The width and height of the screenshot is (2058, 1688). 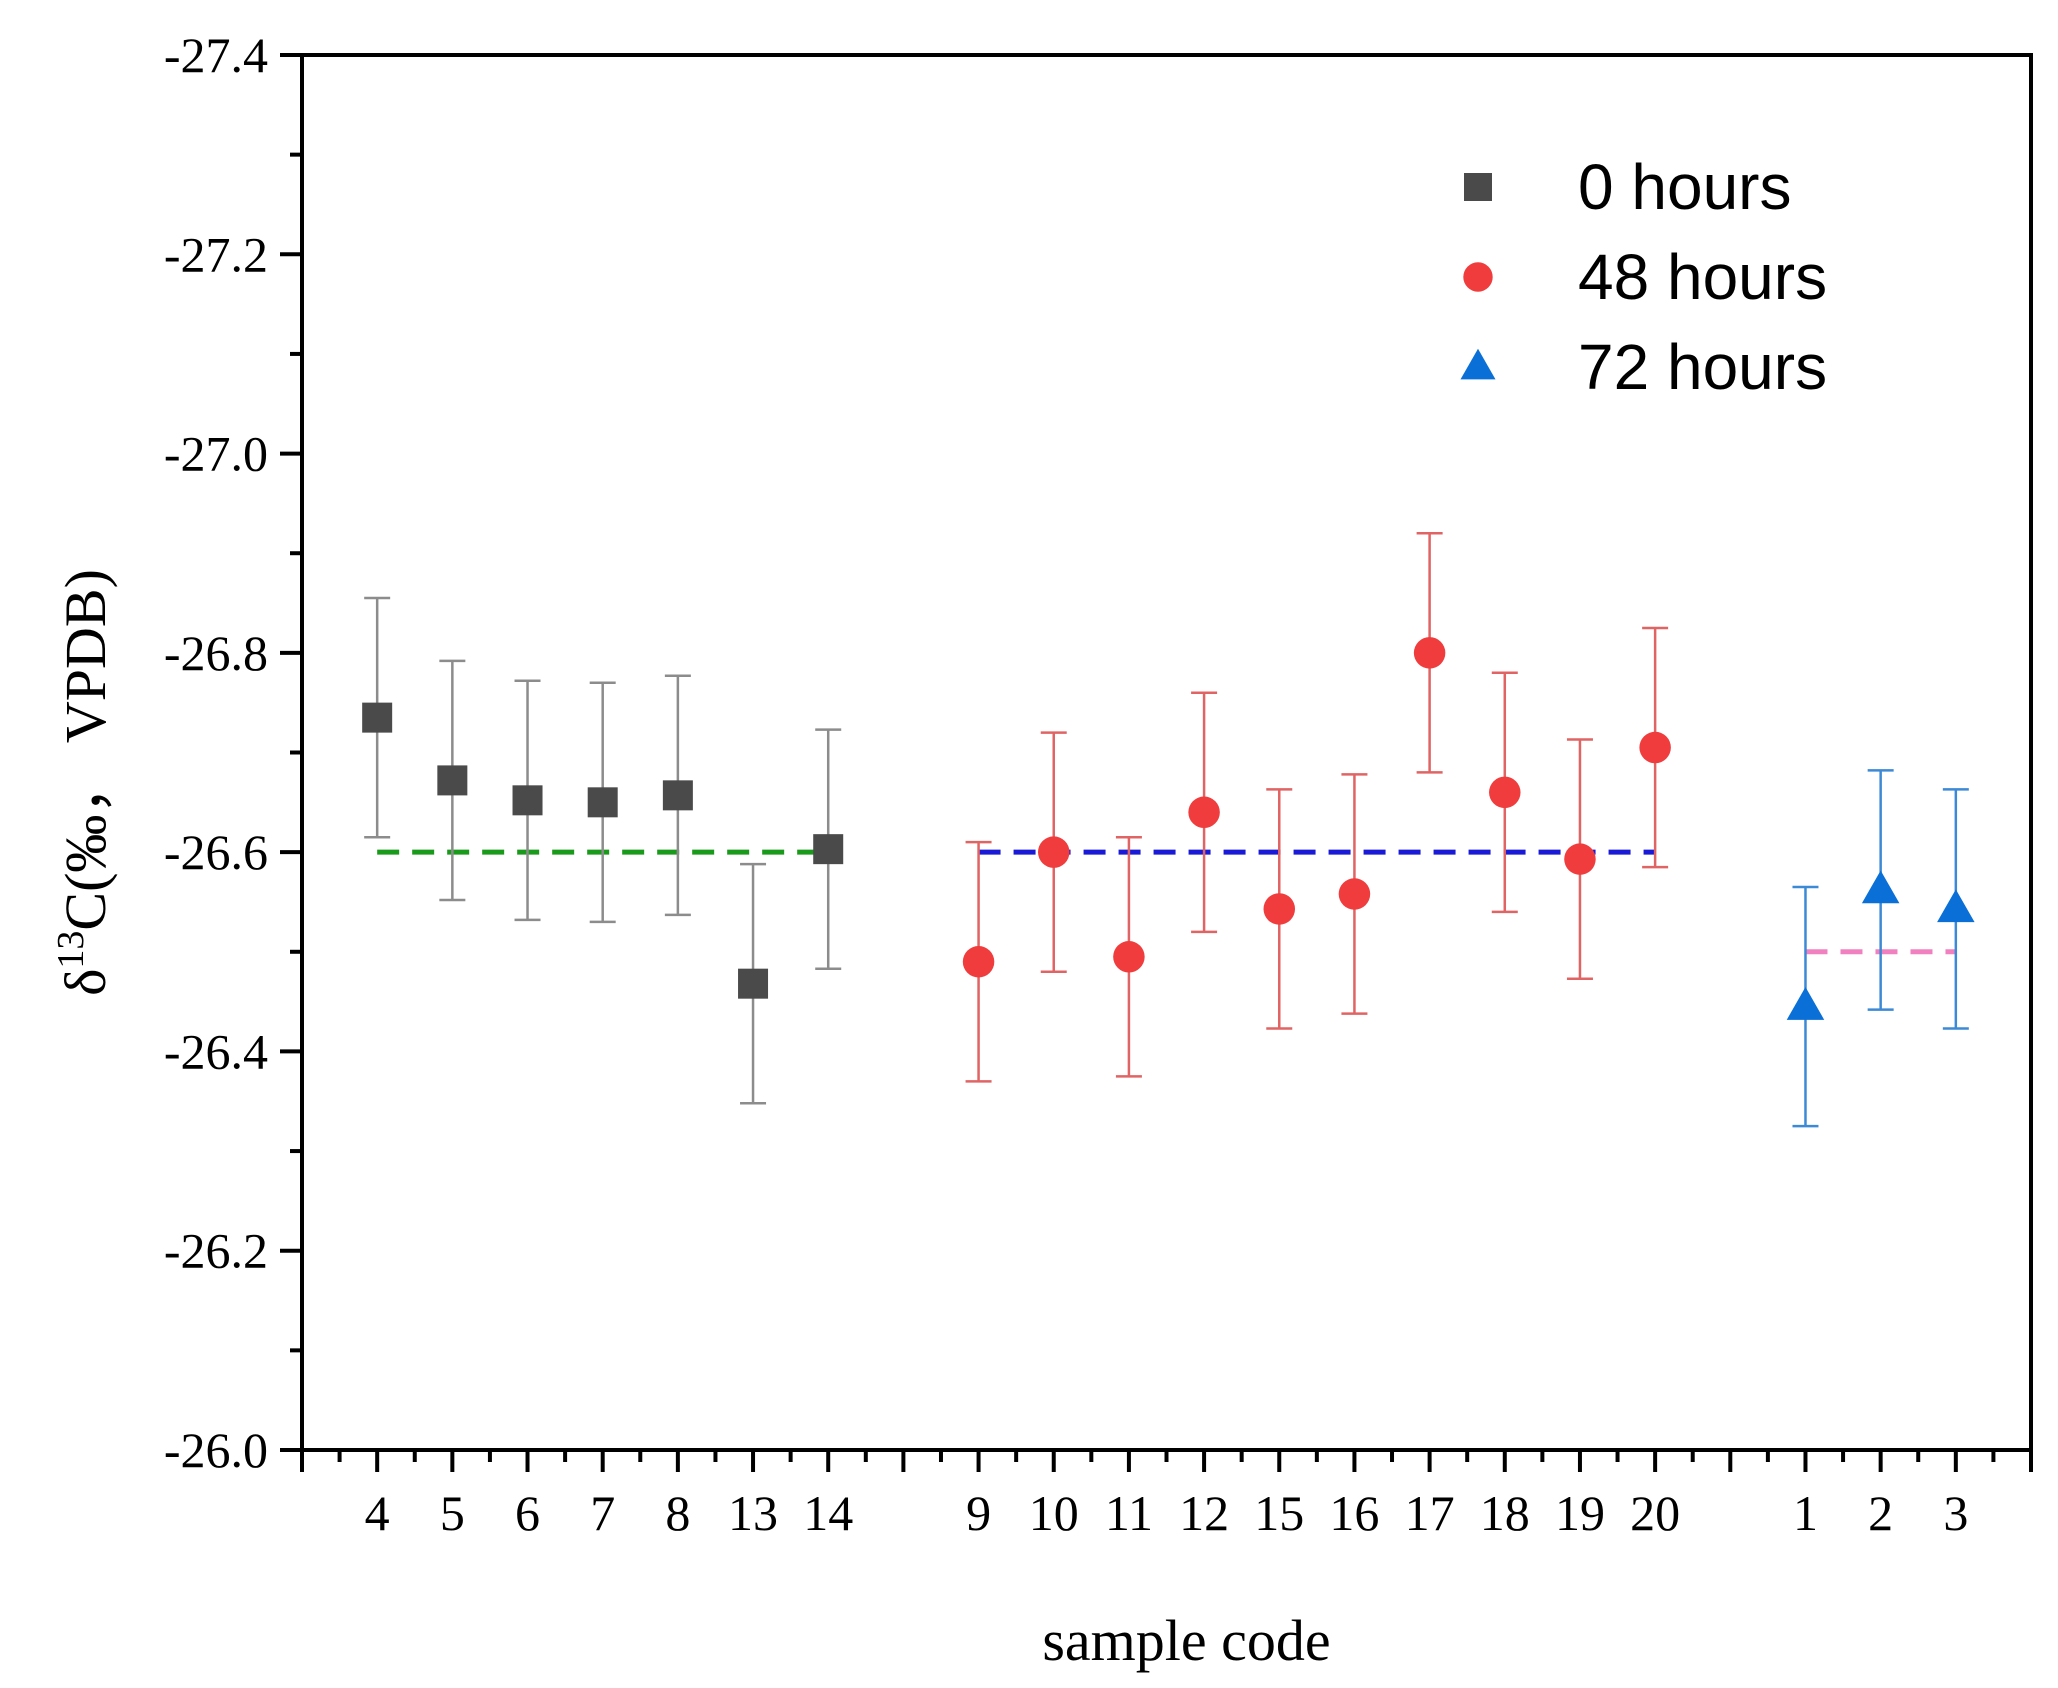 I want to click on x-tick-label: 5, so click(x=452, y=1513).